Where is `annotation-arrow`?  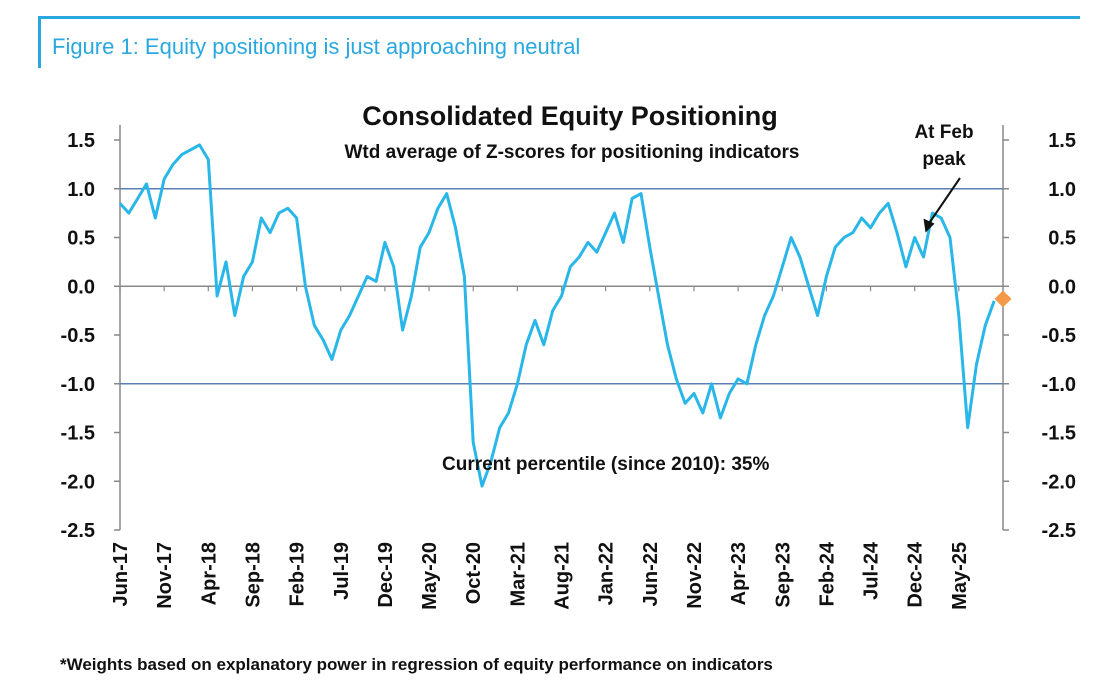
annotation-arrow is located at coordinates (942, 205).